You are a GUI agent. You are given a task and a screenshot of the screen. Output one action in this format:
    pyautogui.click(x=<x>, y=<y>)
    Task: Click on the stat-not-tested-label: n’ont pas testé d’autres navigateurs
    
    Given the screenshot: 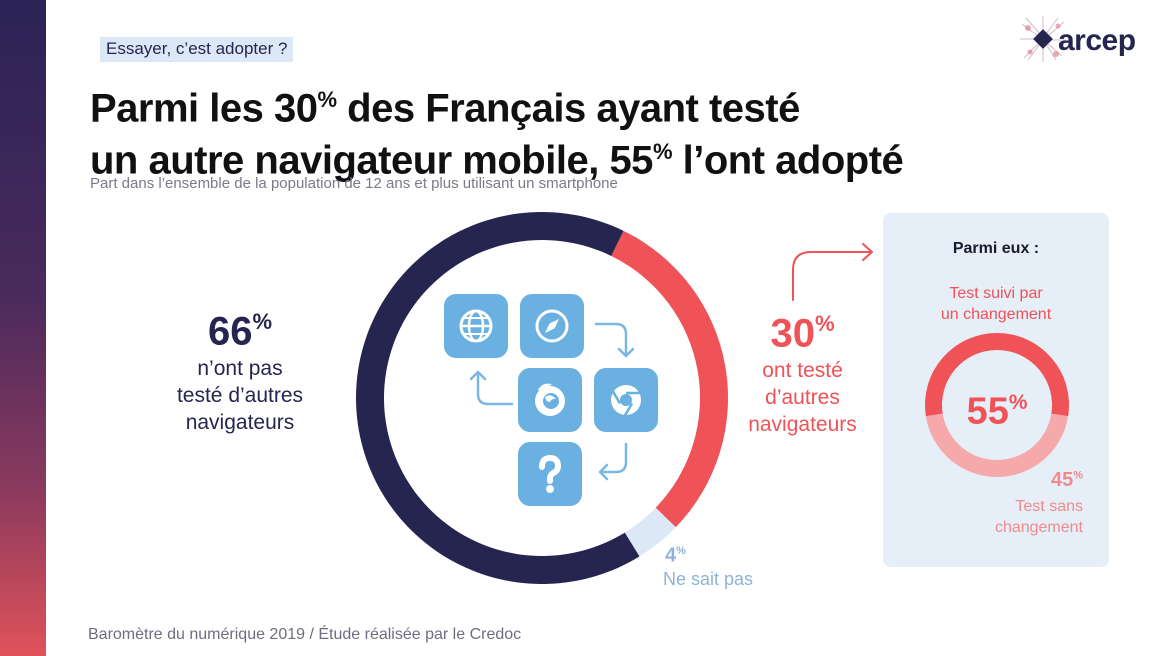 What is the action you would take?
    pyautogui.click(x=240, y=396)
    